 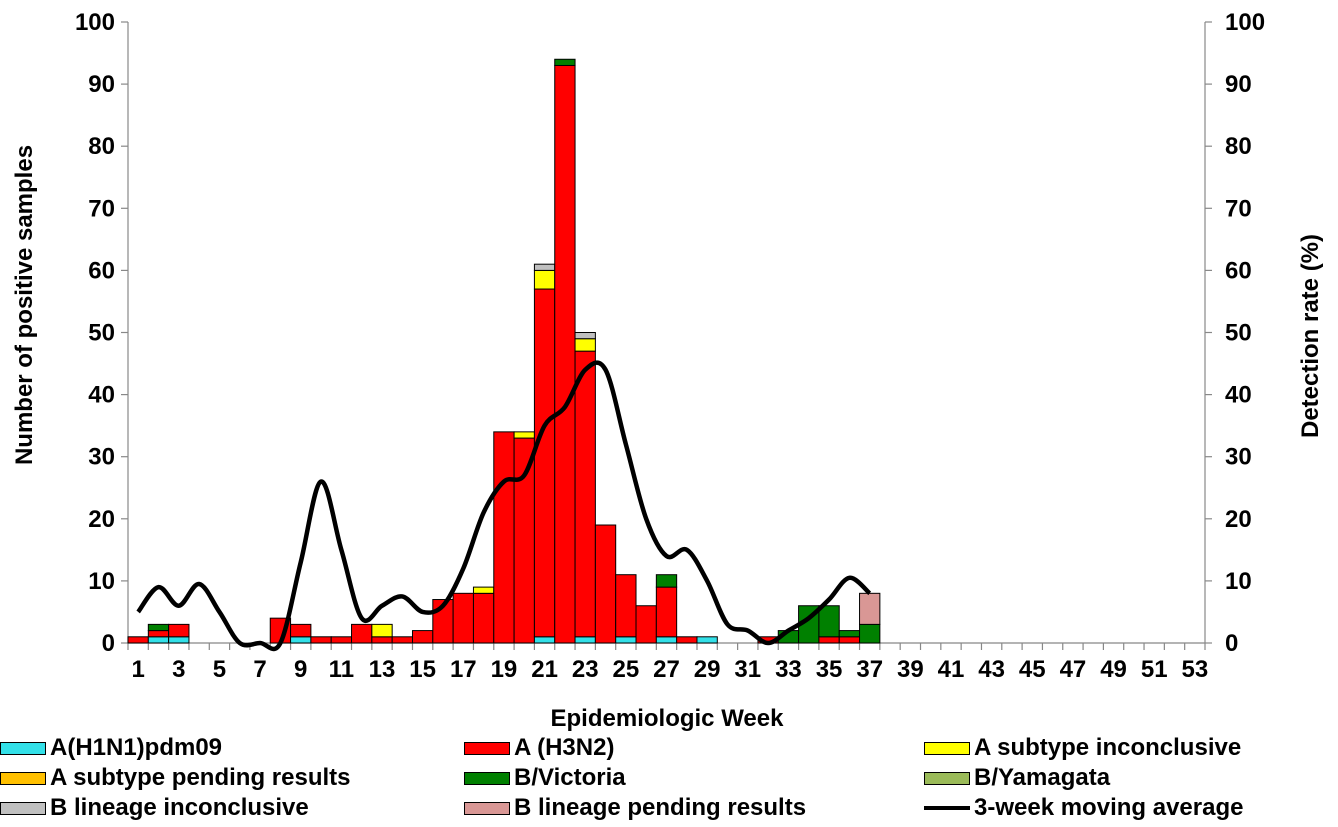 I want to click on y2-tick-label: 0, so click(x=1231, y=643).